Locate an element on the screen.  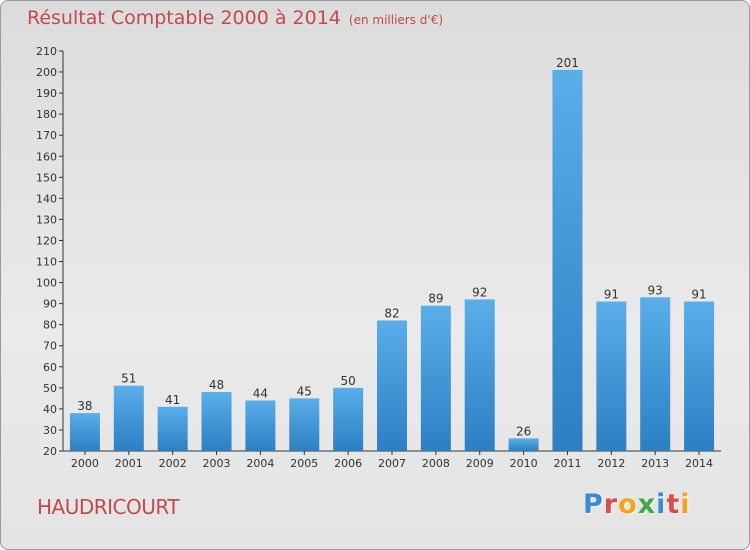
x-tick-label: 2002 is located at coordinates (173, 463).